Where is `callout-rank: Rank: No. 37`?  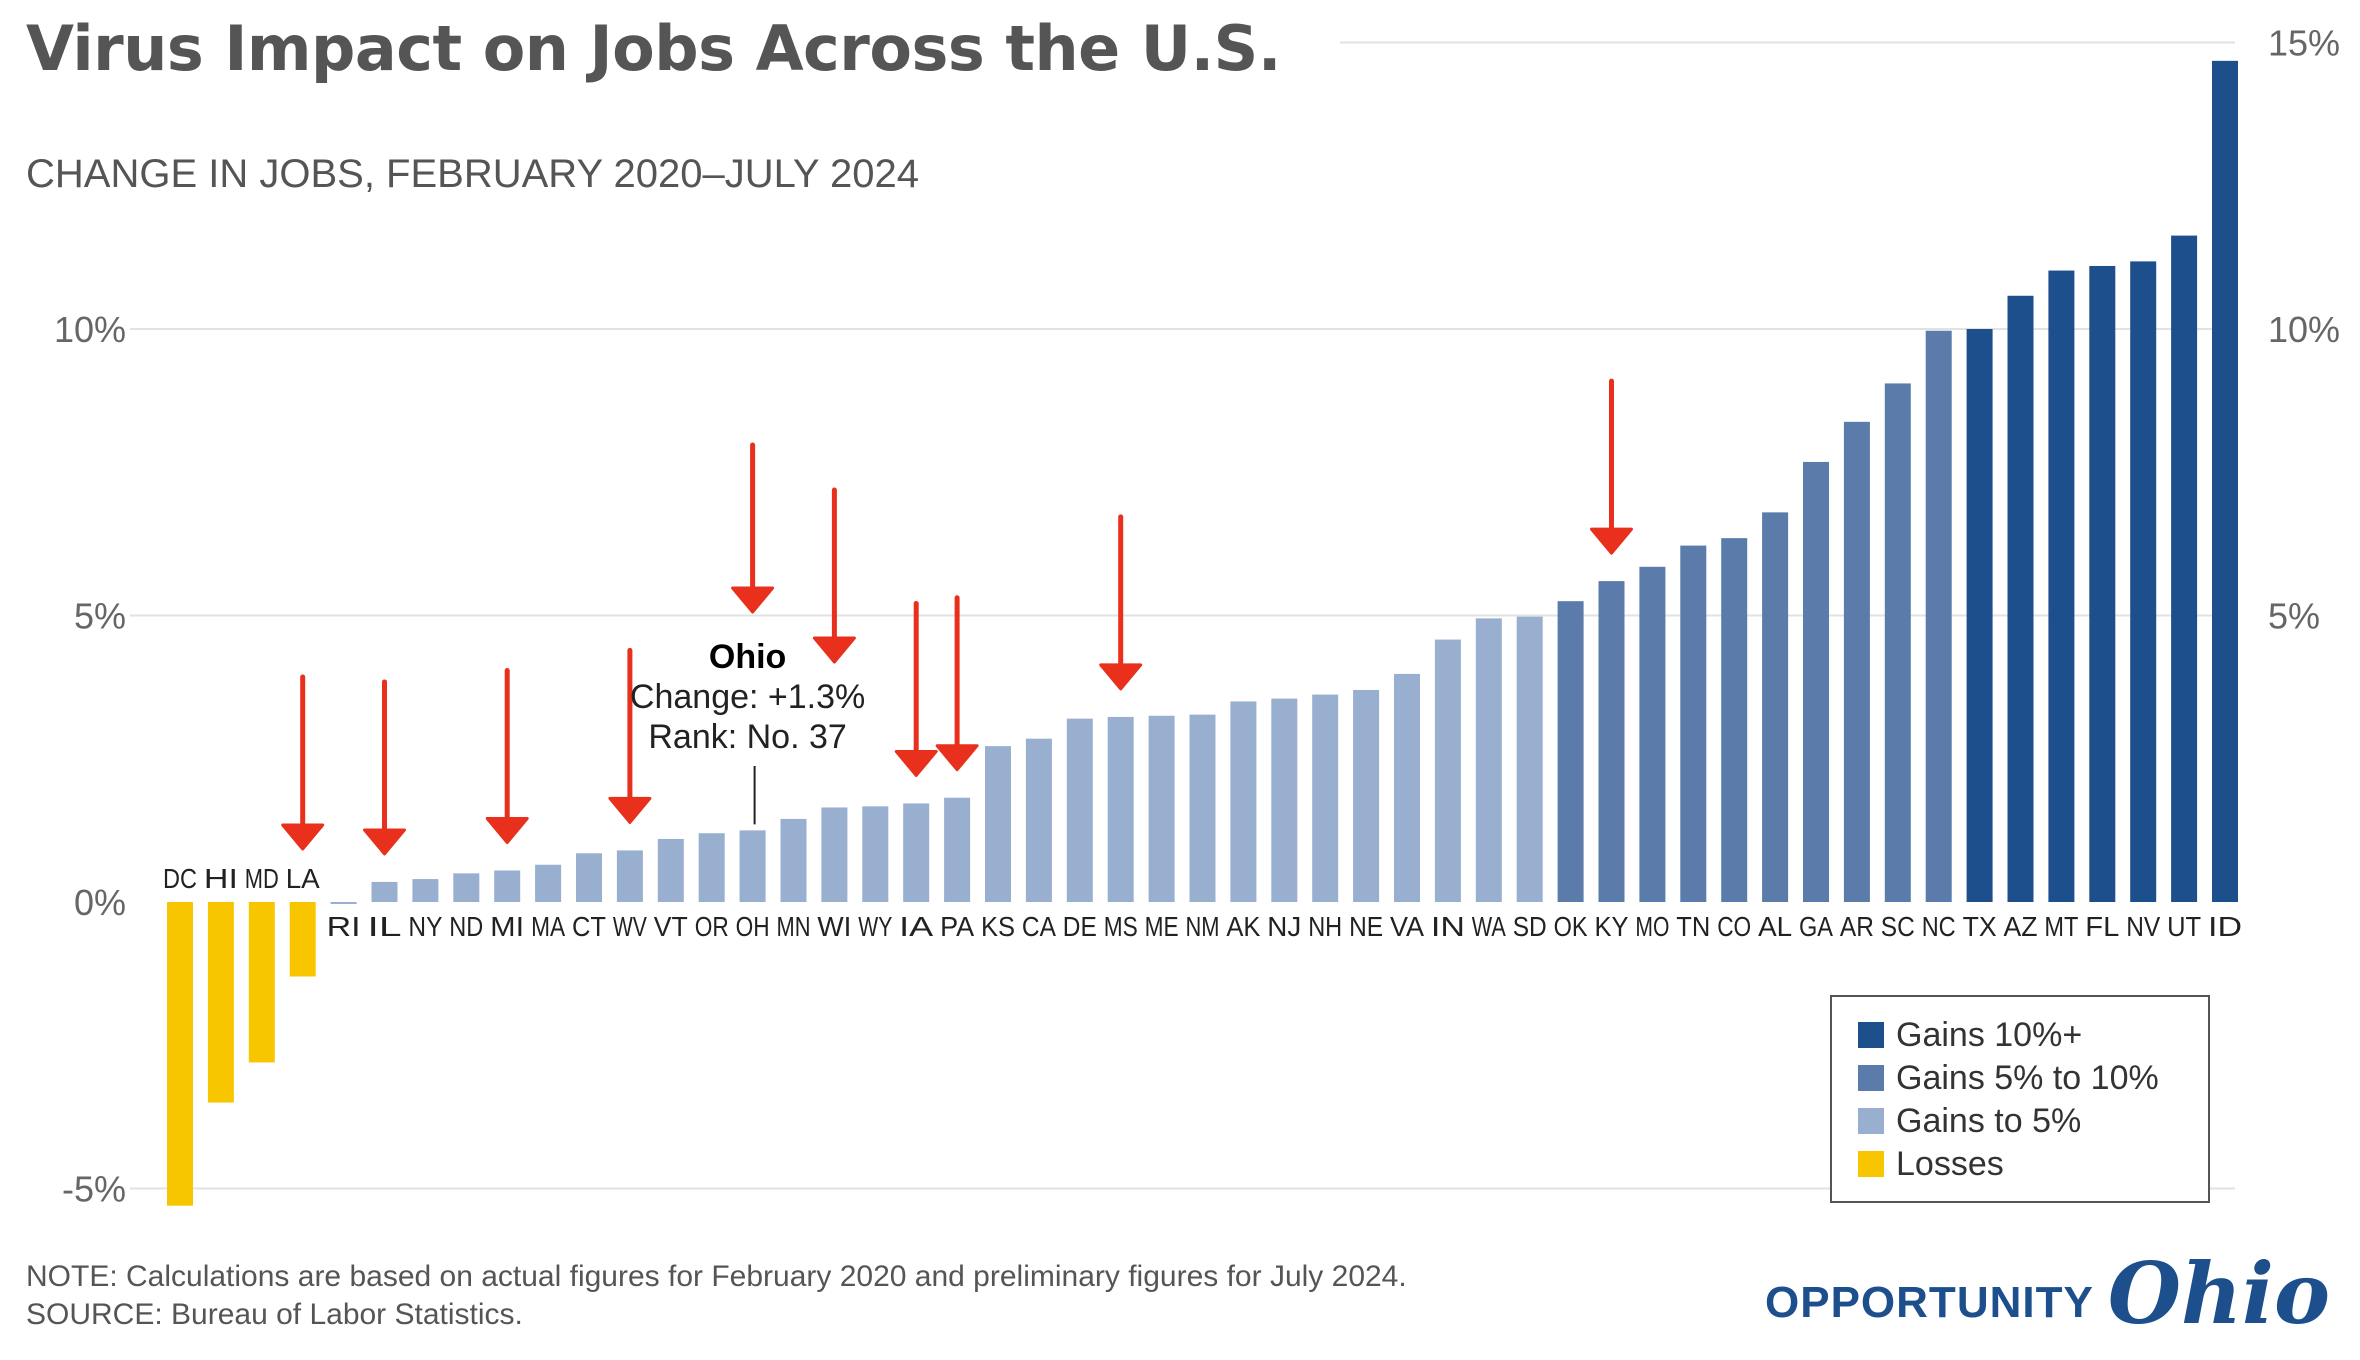
callout-rank: Rank: No. 37 is located at coordinates (747, 737).